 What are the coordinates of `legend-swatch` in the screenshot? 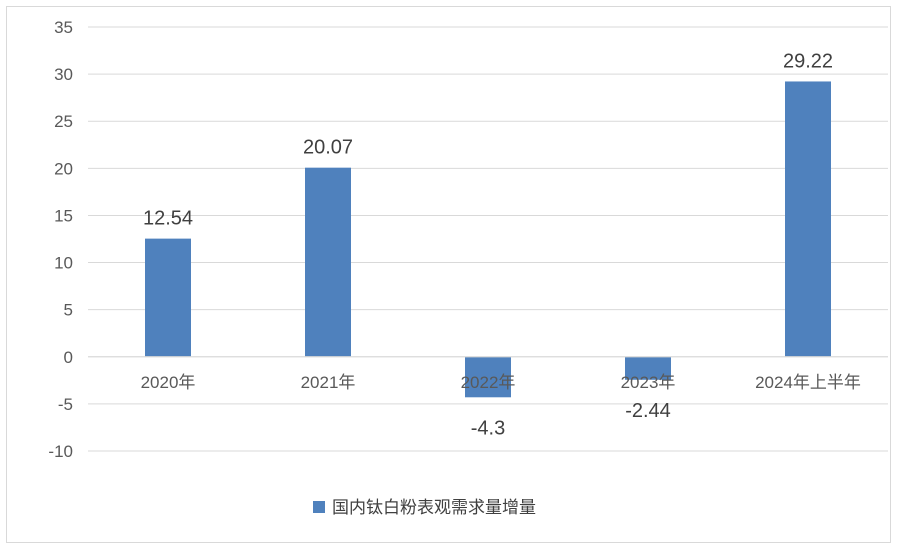 It's located at (319, 507).